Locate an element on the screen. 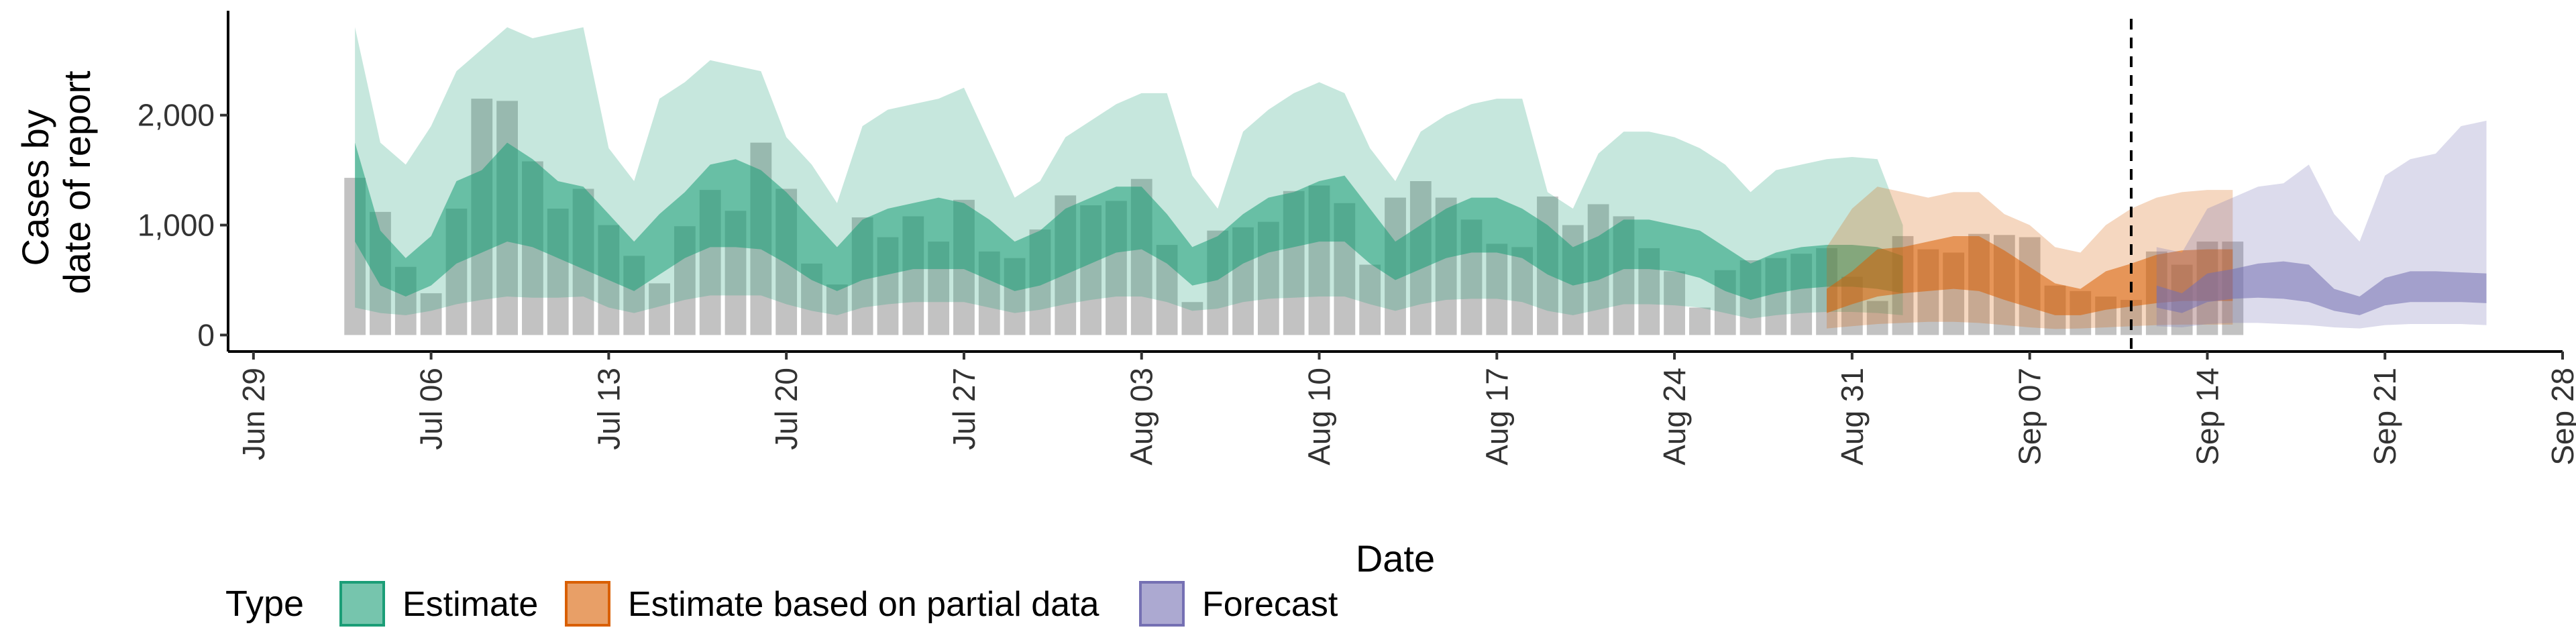  x-tick-label: Jul 13 is located at coordinates (608, 409).